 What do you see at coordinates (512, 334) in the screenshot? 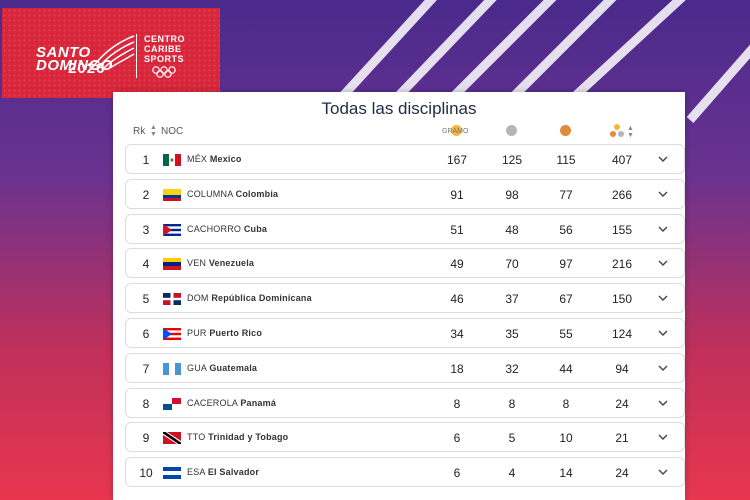
I see `silver-count: 35` at bounding box center [512, 334].